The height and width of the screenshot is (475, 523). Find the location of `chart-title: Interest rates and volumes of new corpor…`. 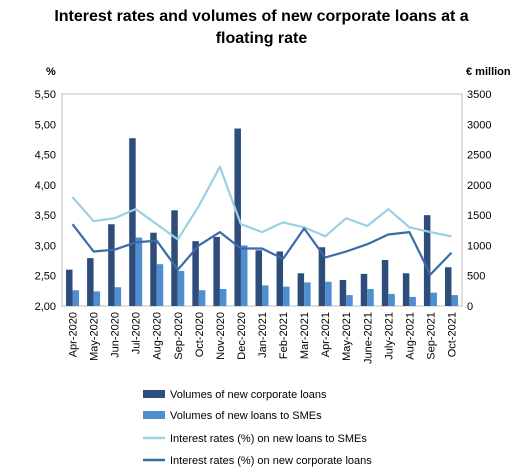

chart-title: Interest rates and volumes of new corpor… is located at coordinates (261, 28).